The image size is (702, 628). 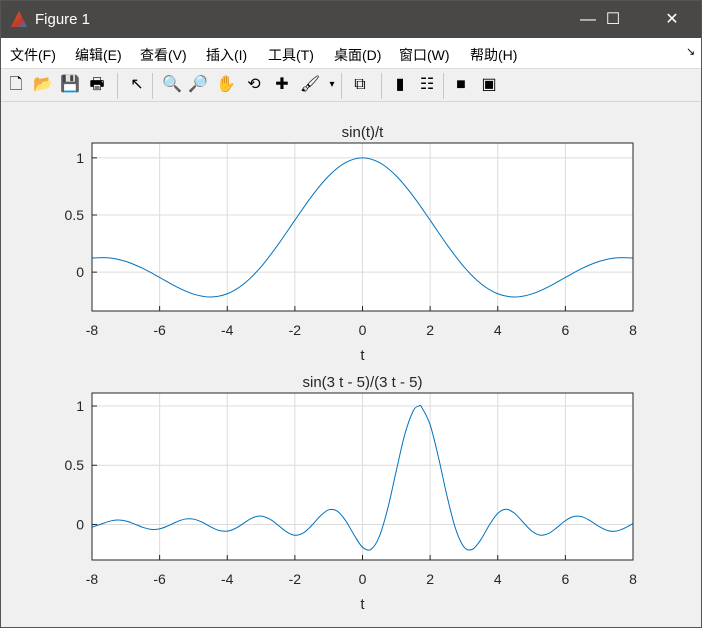 I want to click on new-figure-icon: 🗋, so click(x=16, y=84).